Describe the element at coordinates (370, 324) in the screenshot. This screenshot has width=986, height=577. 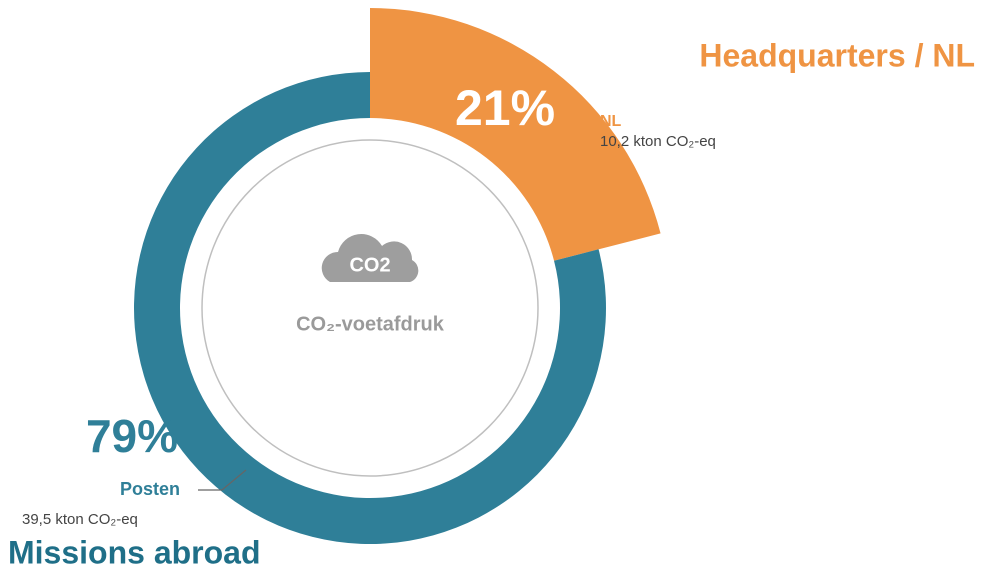
I see `center-label: CO₂-voetafdruk` at that location.